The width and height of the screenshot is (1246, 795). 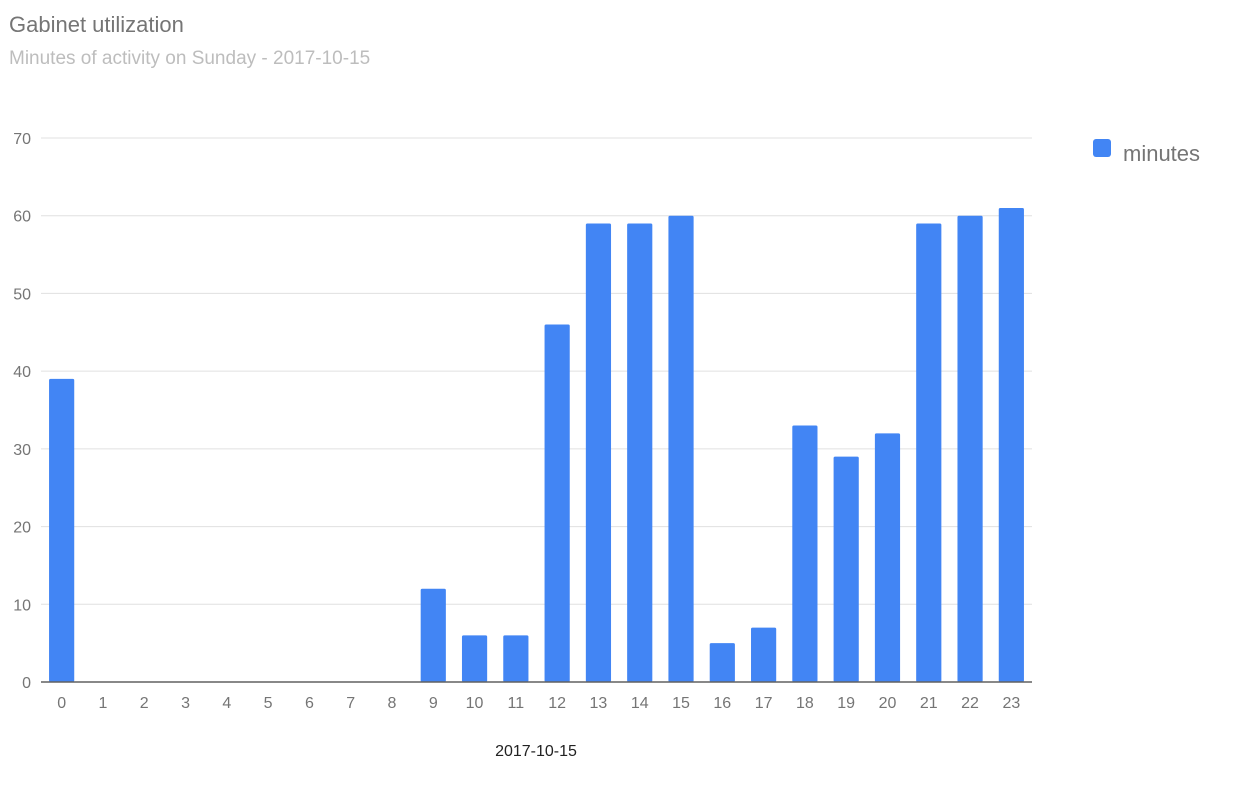 What do you see at coordinates (22, 411) in the screenshot?
I see `y-axis-ticks: 0 10 20 30 40 50 60 70` at bounding box center [22, 411].